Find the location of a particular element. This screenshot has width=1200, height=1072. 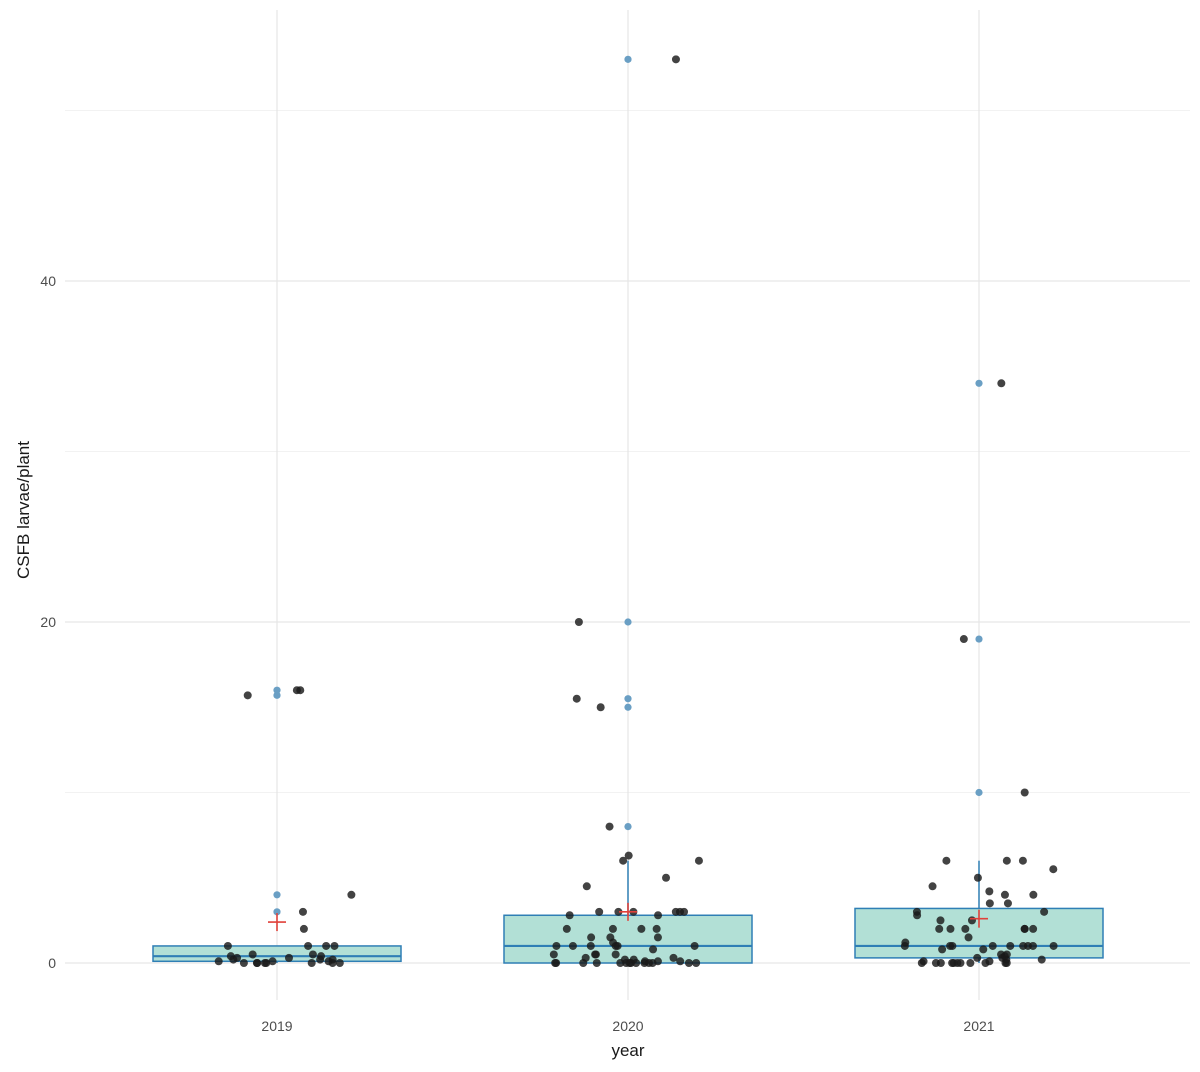

box-layer is located at coordinates (628, 912).